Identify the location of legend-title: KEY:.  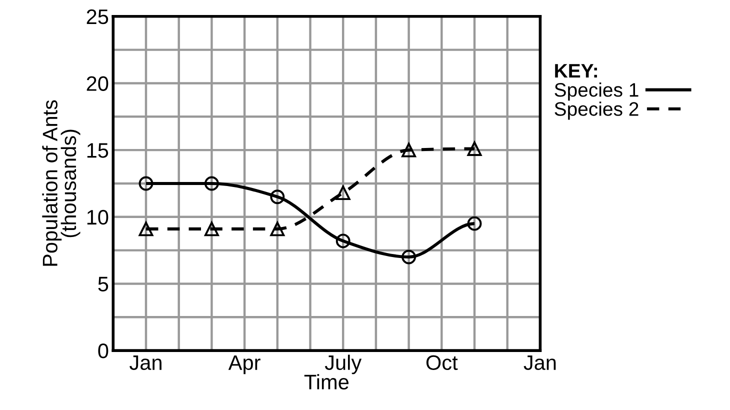
(576, 71).